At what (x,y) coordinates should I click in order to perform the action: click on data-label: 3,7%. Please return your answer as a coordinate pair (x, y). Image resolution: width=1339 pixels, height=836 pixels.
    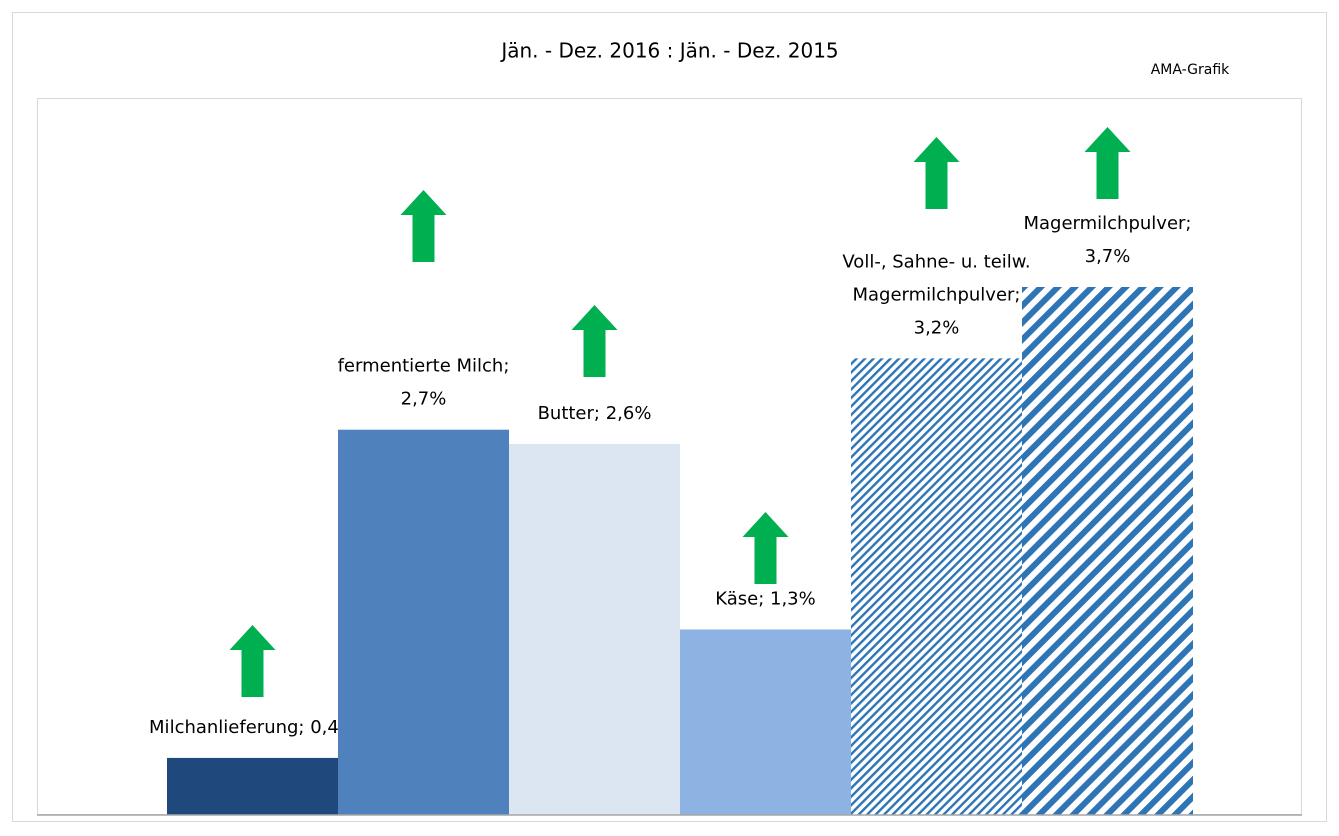
    Looking at the image, I should click on (1108, 256).